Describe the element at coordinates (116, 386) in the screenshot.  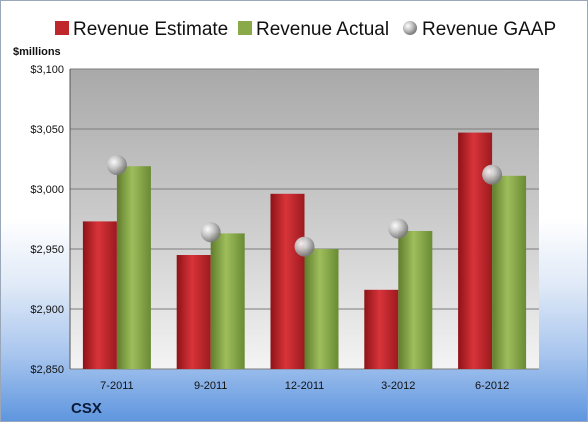
I see `x-tick-label: 7-2011` at that location.